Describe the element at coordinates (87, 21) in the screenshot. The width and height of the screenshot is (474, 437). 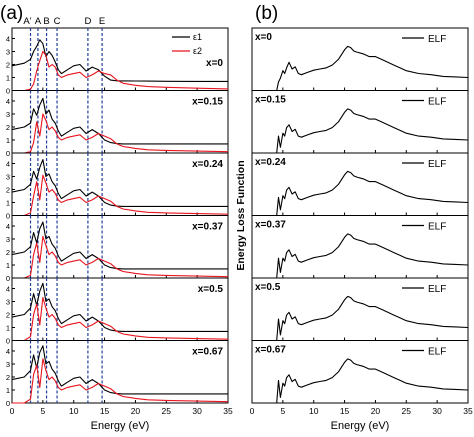
I see `peak-label: D` at that location.